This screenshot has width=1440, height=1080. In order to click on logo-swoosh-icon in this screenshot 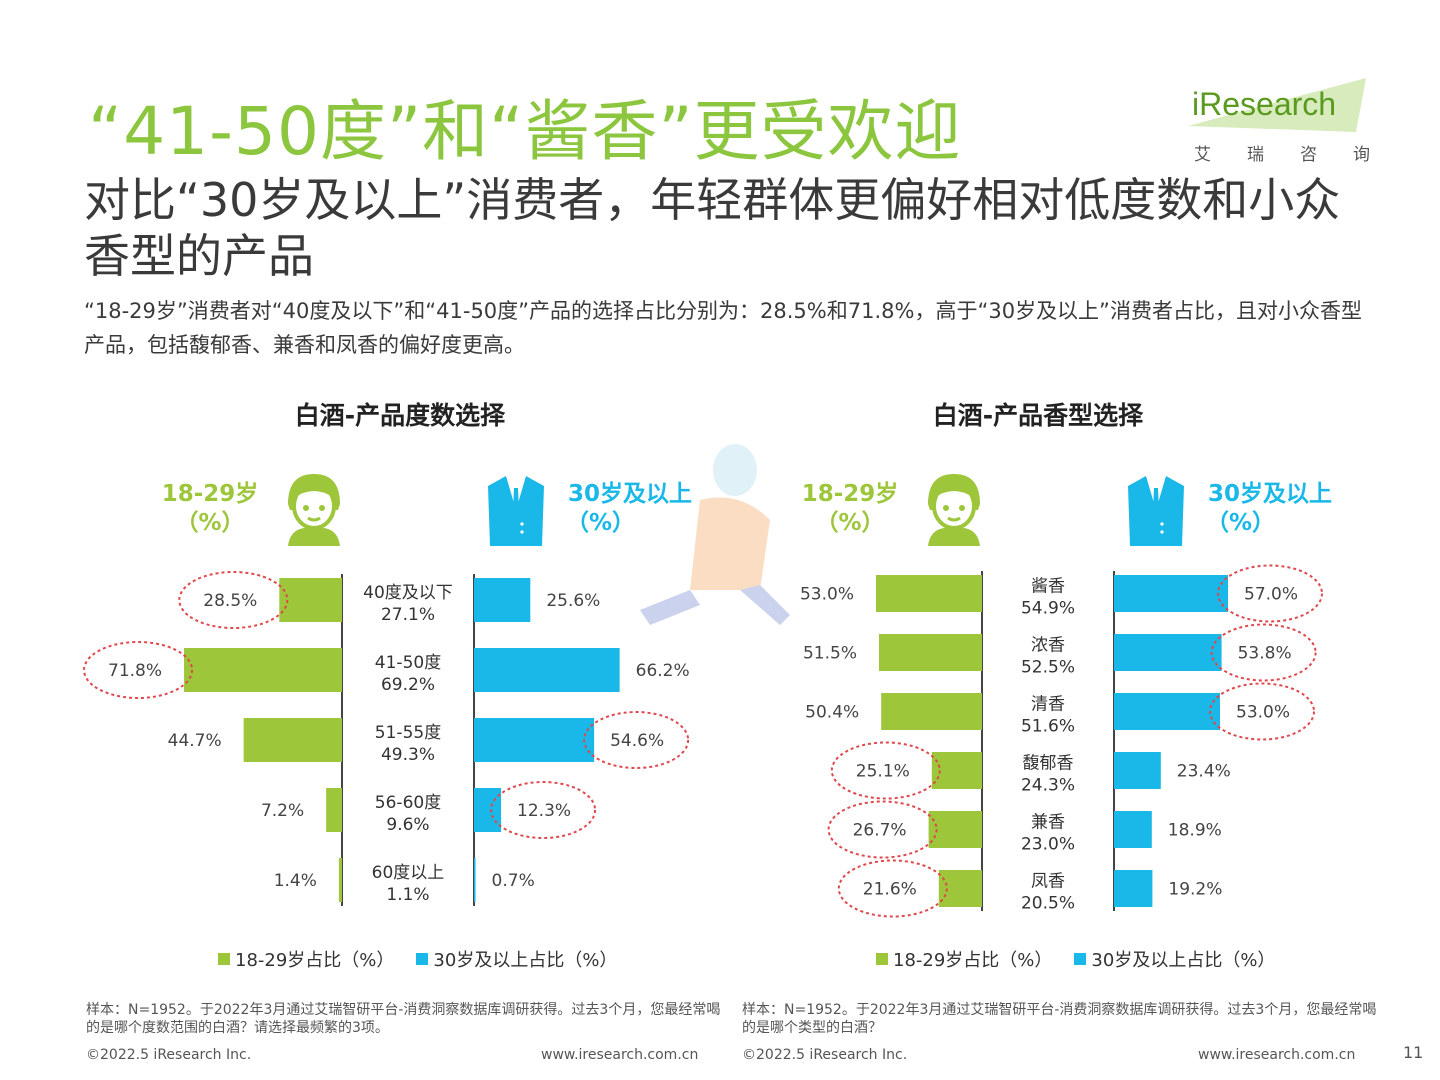, I will do `click(1277, 105)`.